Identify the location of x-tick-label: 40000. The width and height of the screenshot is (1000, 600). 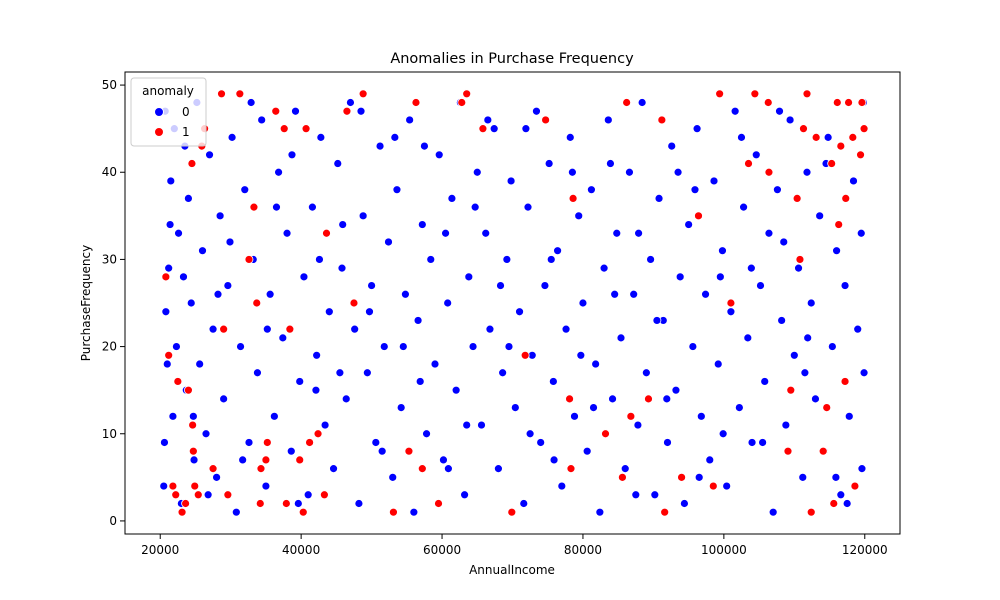
(301, 550).